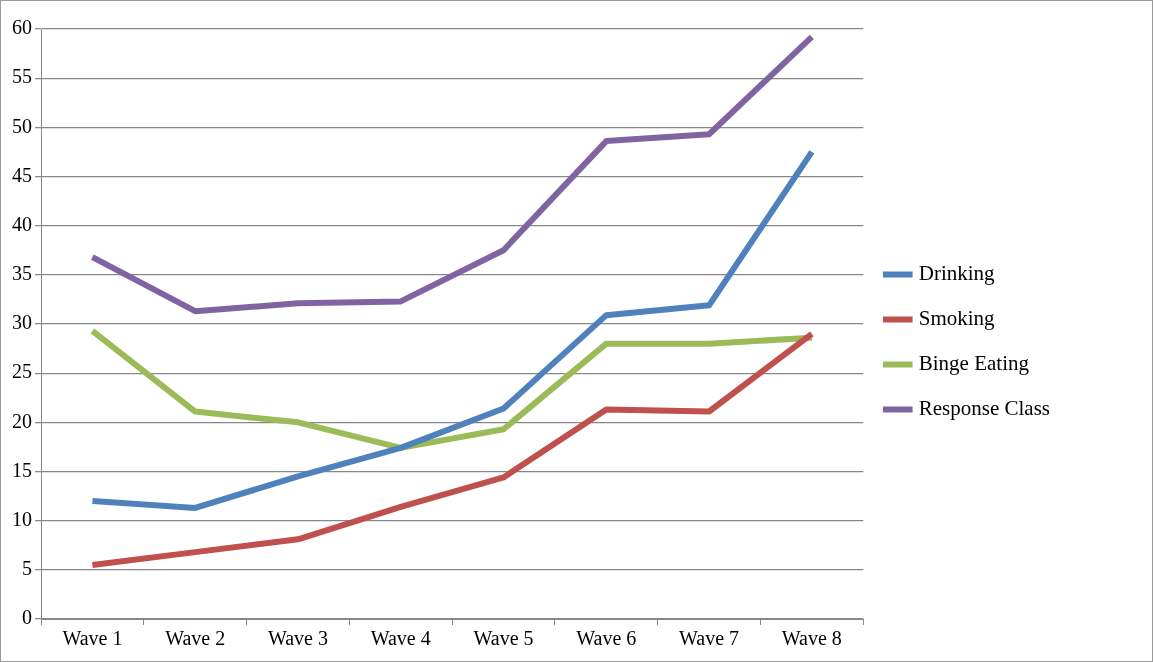 This screenshot has width=1153, height=662. I want to click on legend-label: Smoking, so click(957, 318).